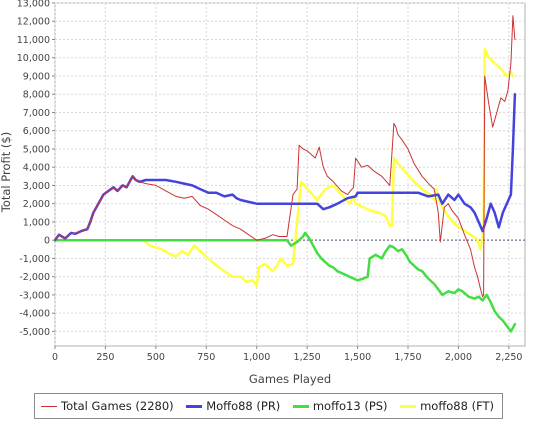 The image size is (533, 430). I want to click on y-tick-label: -4,000, so click(34, 314).